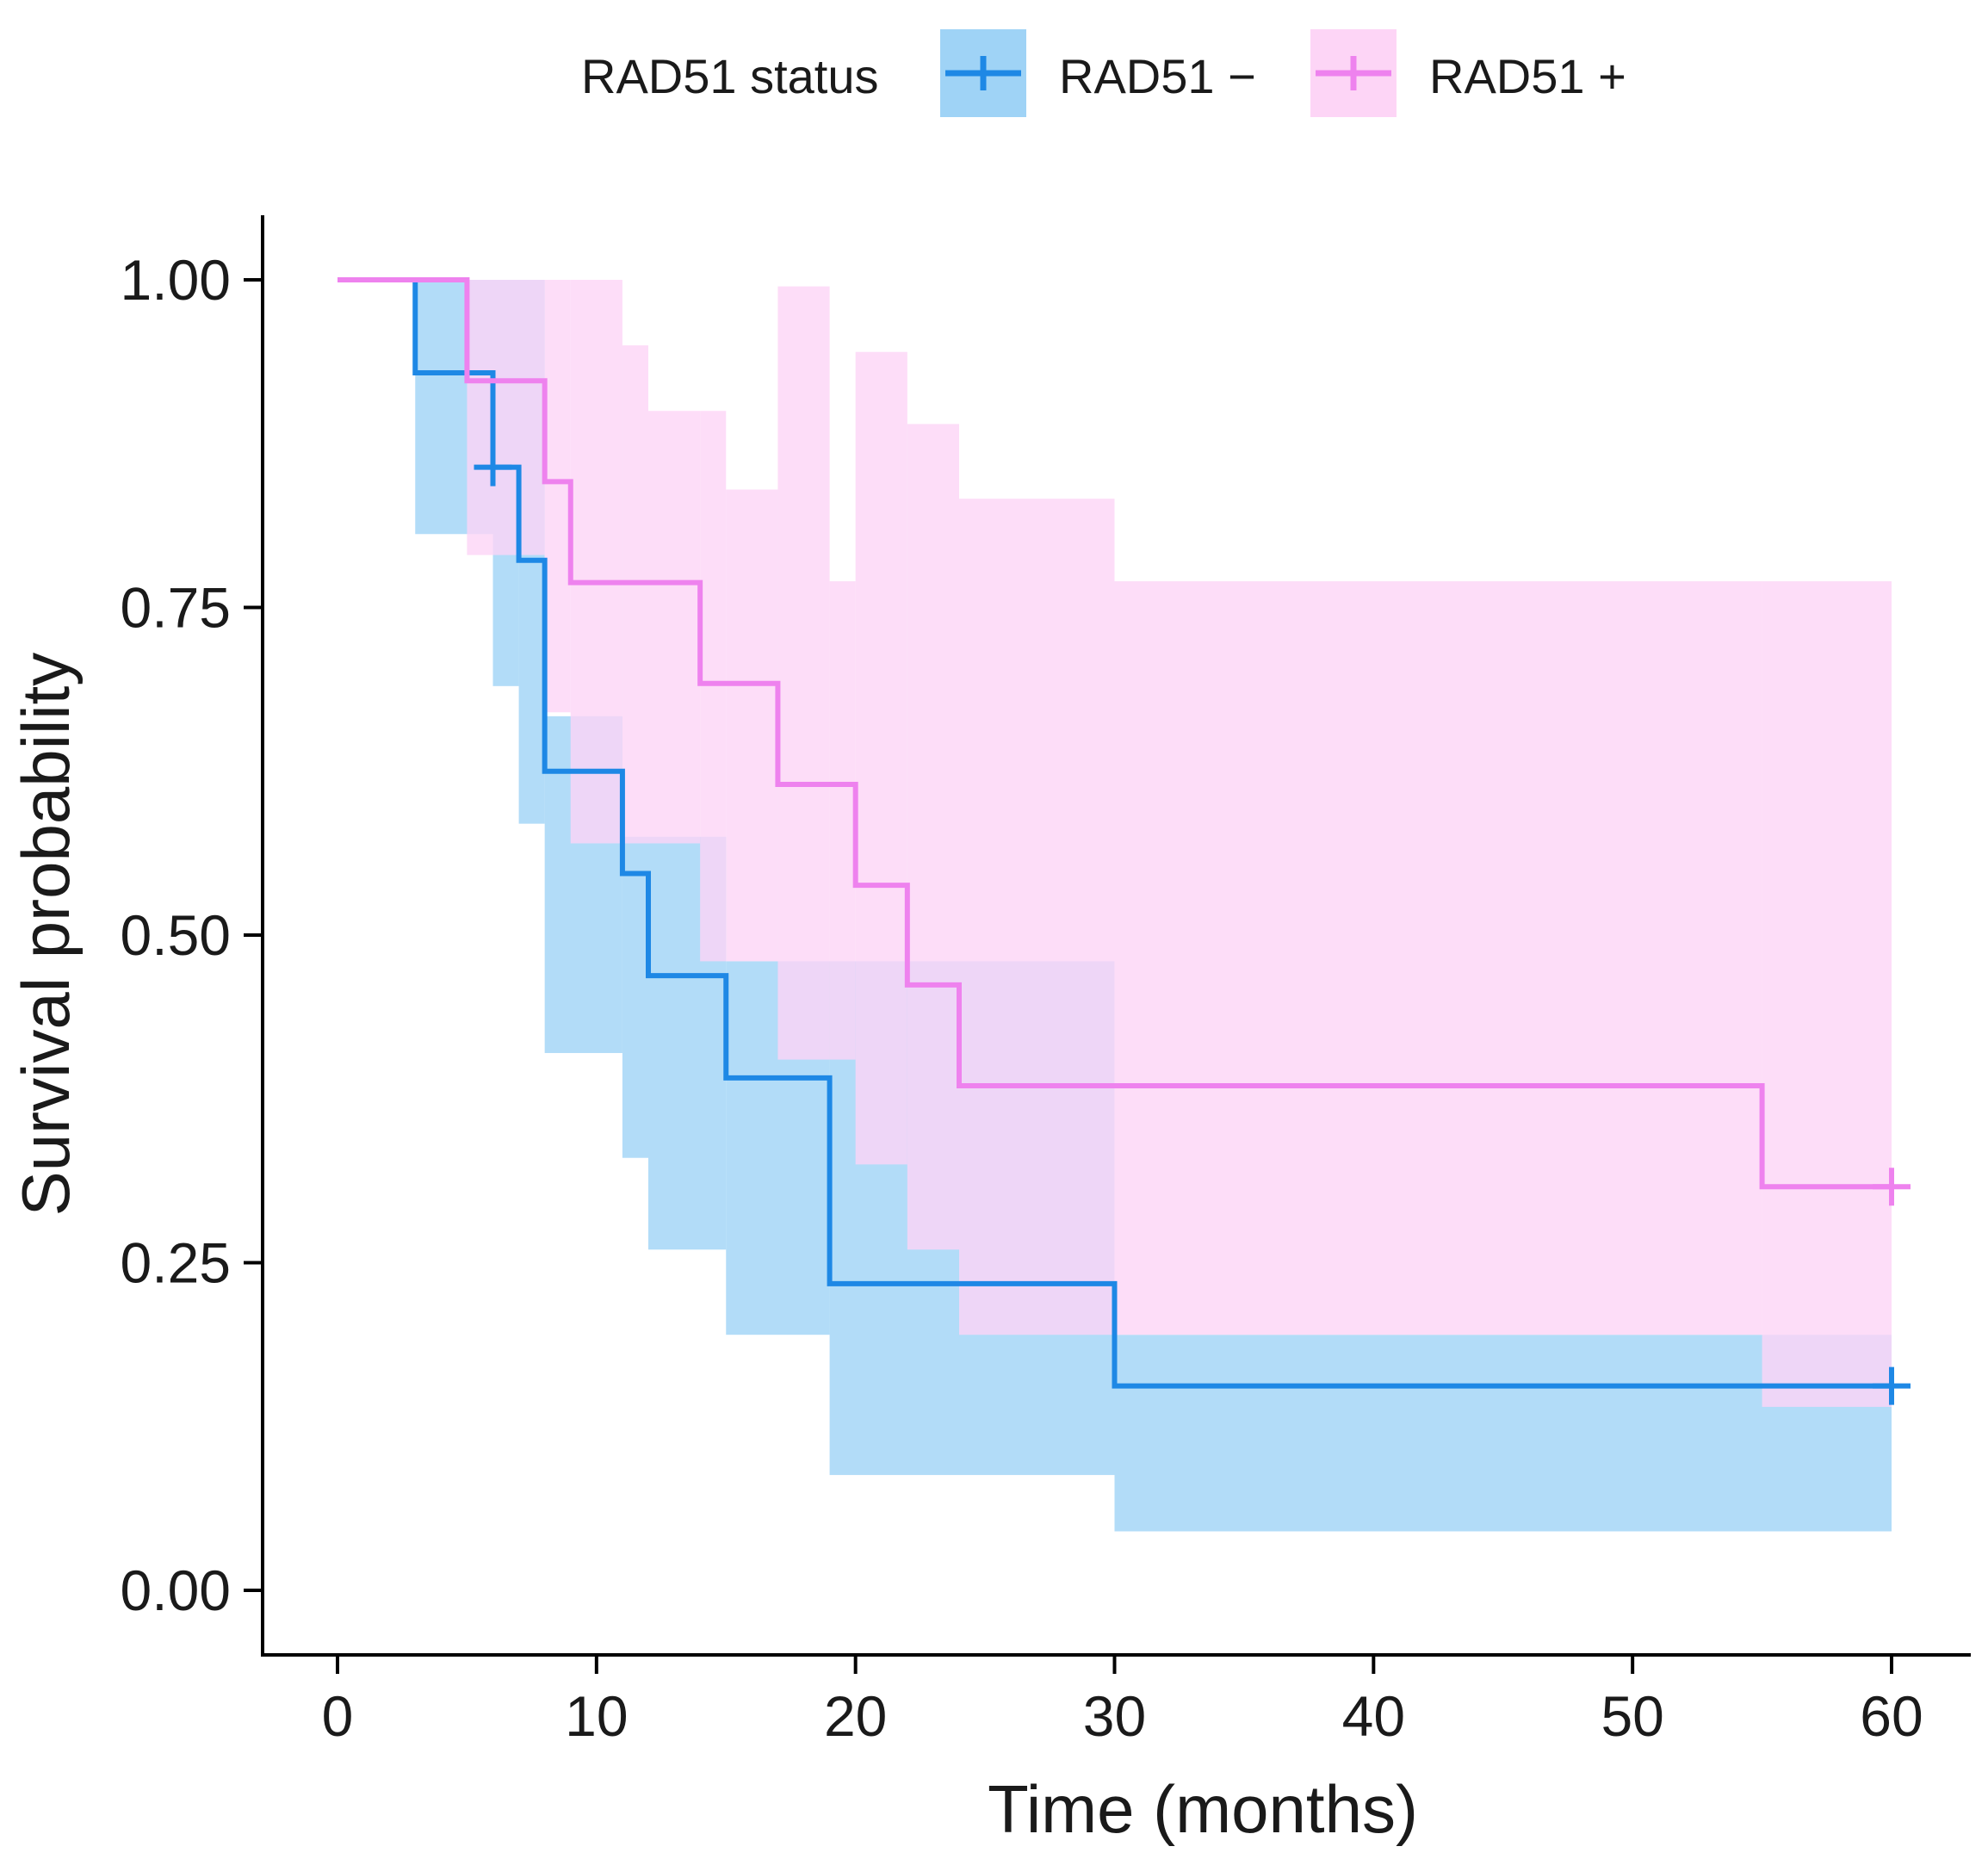  I want to click on y-tick-label: 0.00, so click(176, 1590).